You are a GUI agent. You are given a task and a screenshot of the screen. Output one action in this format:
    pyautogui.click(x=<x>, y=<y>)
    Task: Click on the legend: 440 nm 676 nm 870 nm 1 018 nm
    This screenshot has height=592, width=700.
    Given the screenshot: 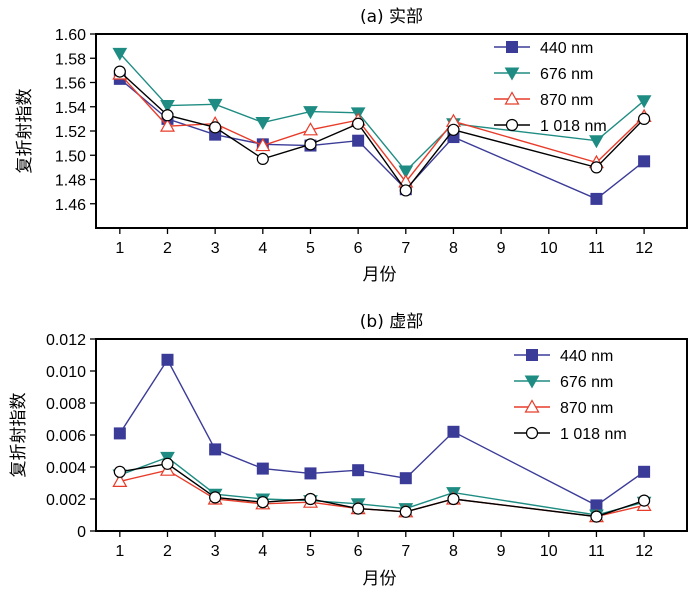 What is the action you would take?
    pyautogui.click(x=570, y=395)
    